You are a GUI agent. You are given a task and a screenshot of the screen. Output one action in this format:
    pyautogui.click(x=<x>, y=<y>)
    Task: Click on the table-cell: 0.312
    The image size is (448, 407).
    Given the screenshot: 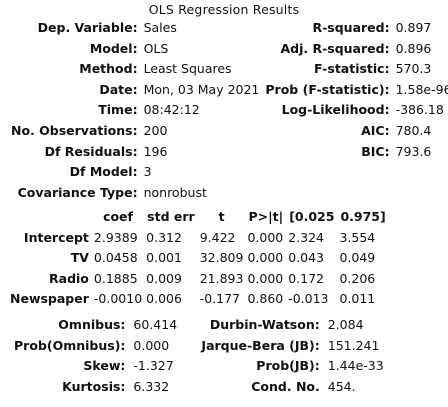 What is the action you would take?
    pyautogui.click(x=164, y=237)
    